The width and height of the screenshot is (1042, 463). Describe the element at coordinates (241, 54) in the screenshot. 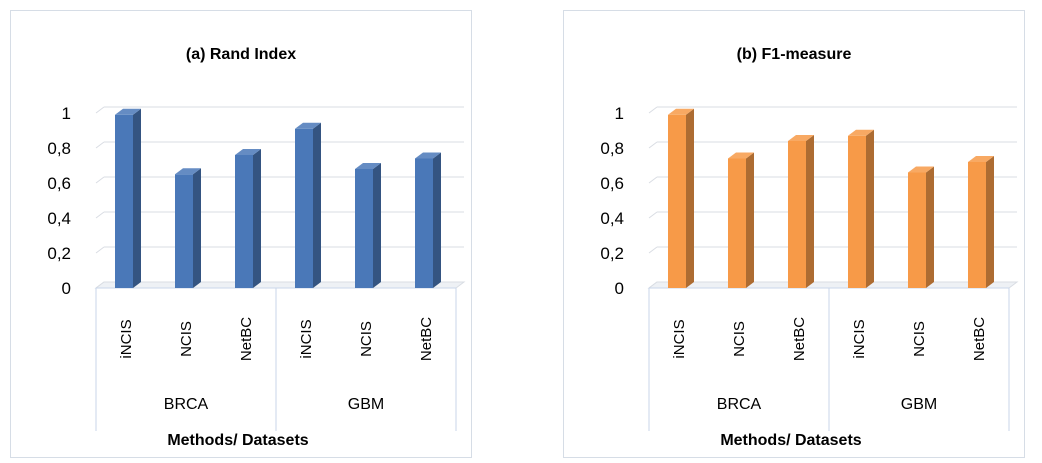

I see `chart-title: (a) Rand Index` at that location.